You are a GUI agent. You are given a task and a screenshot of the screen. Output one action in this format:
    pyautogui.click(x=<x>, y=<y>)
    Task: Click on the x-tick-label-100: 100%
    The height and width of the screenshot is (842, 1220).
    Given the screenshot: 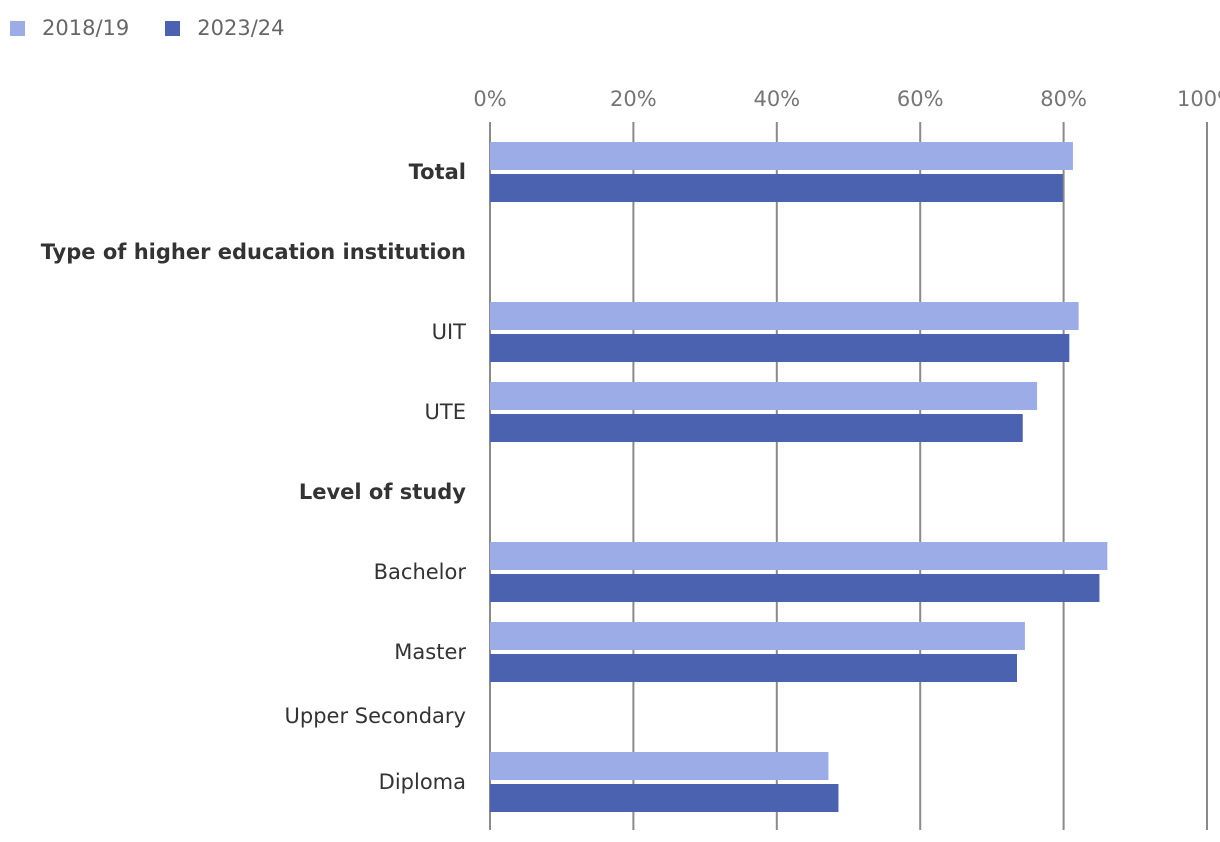 What is the action you would take?
    pyautogui.click(x=1198, y=99)
    